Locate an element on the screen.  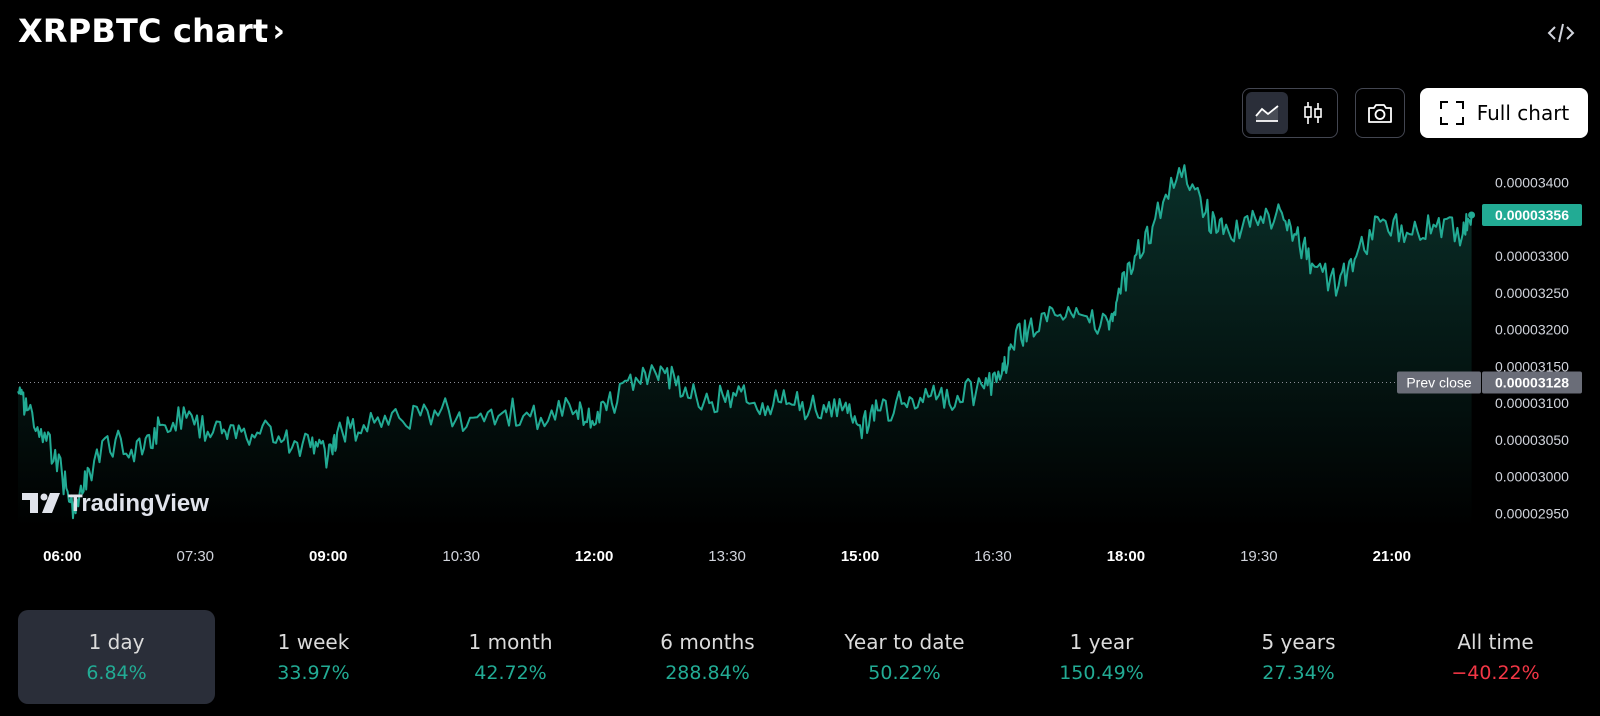
area-chart-icon is located at coordinates (1267, 113).